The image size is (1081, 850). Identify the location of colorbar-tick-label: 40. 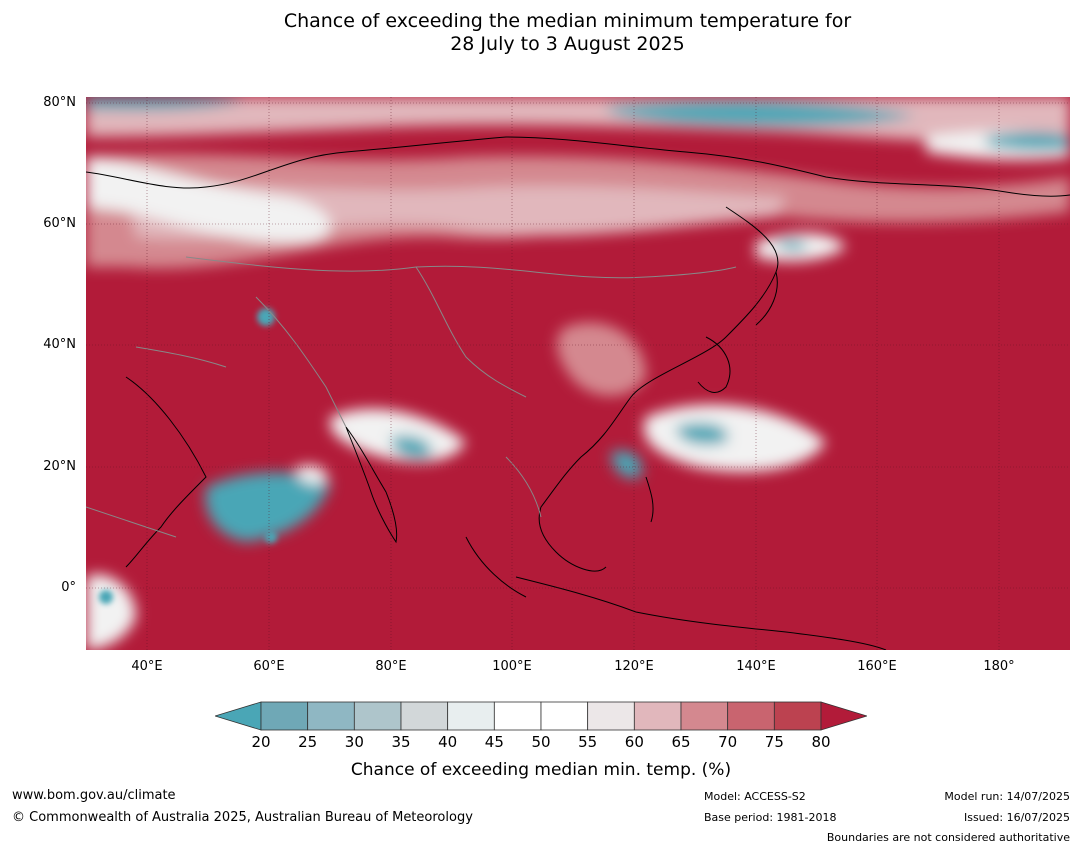
(448, 742).